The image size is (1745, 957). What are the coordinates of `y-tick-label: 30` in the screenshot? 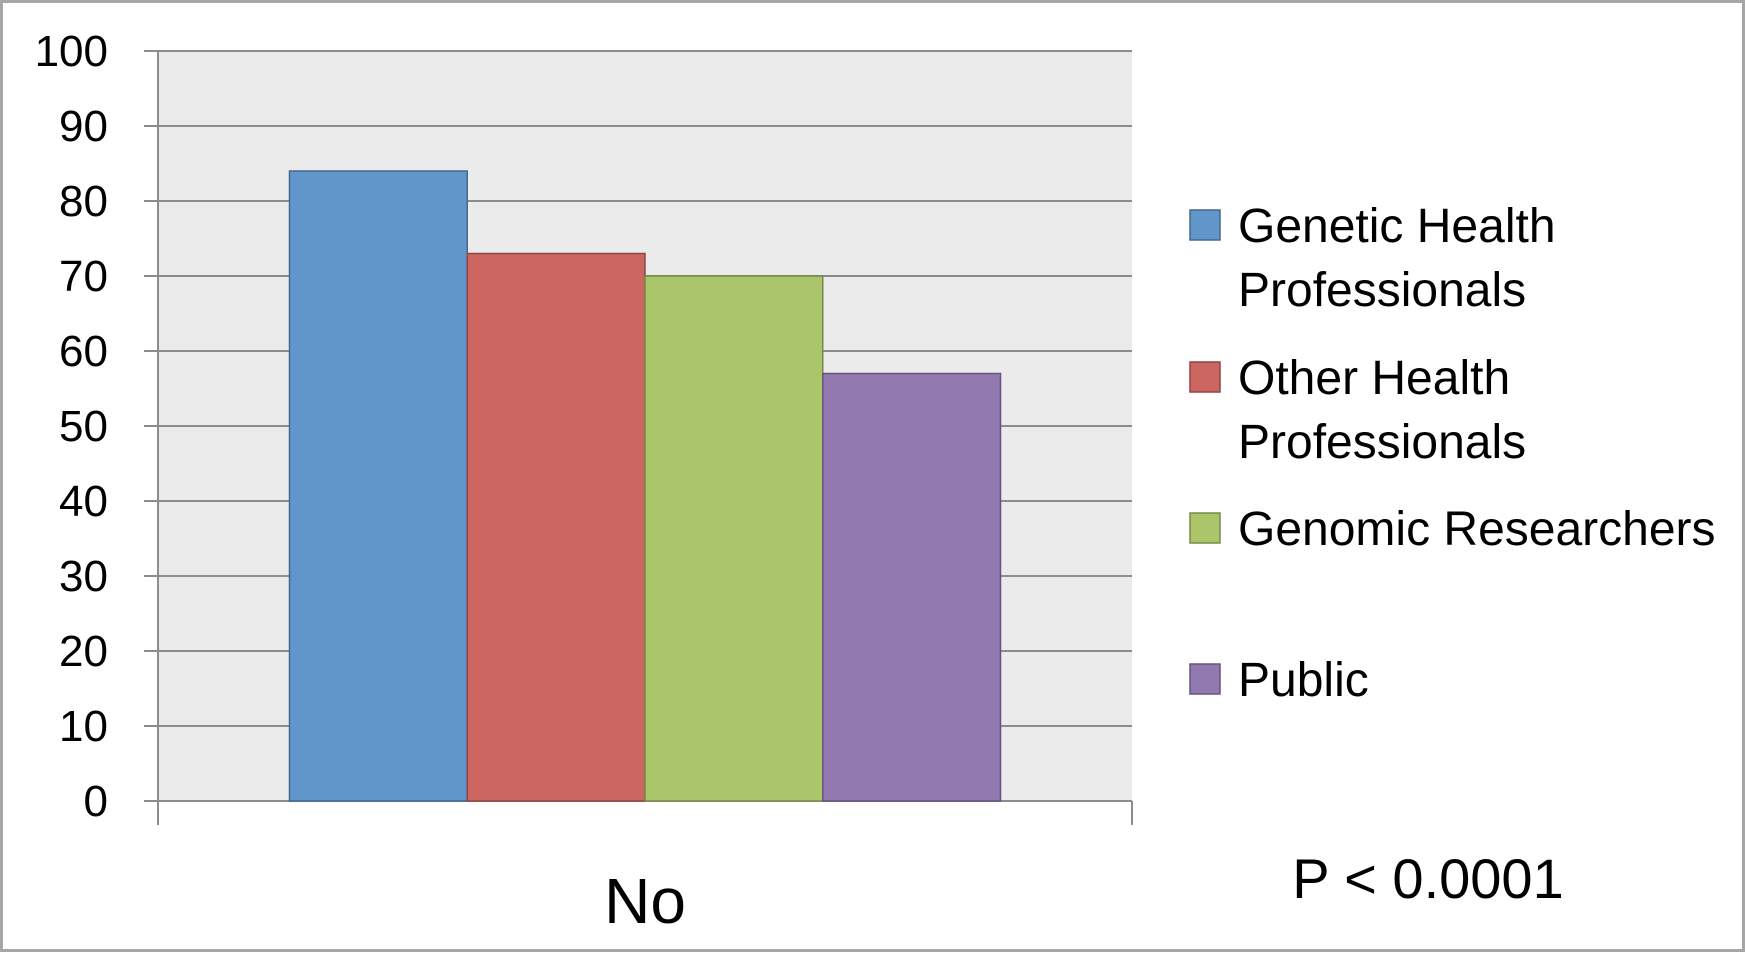 It's located at (83, 576).